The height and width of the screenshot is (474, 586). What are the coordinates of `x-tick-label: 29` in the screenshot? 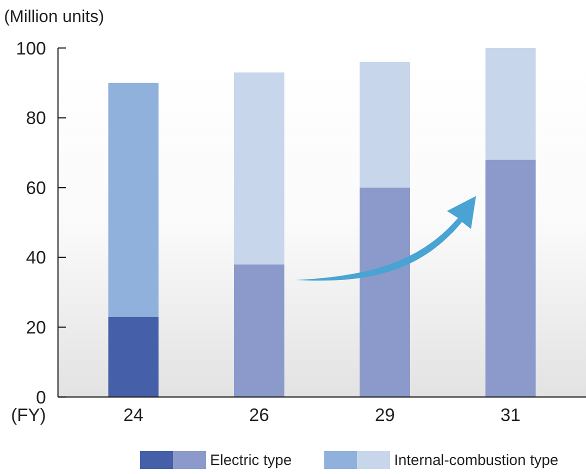 It's located at (384, 415).